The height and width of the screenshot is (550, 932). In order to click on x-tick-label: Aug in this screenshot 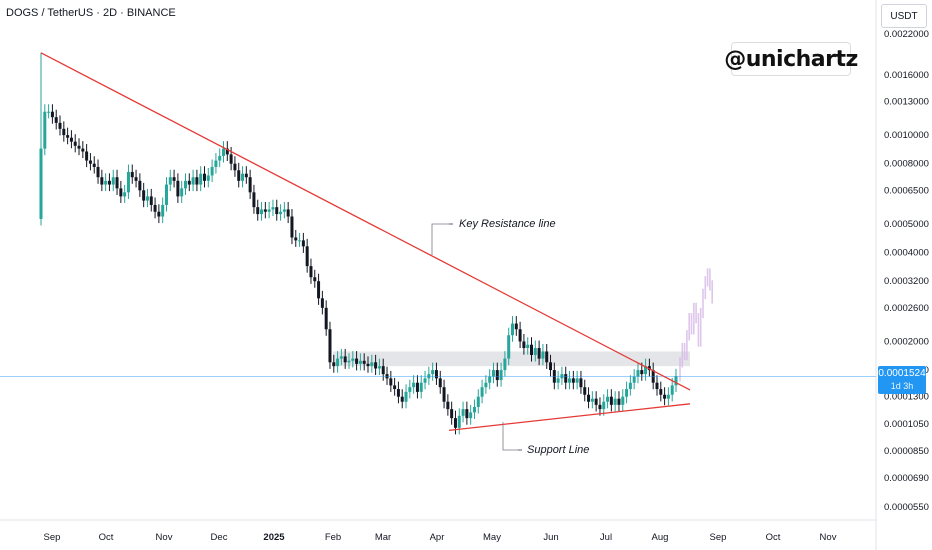, I will do `click(660, 537)`.